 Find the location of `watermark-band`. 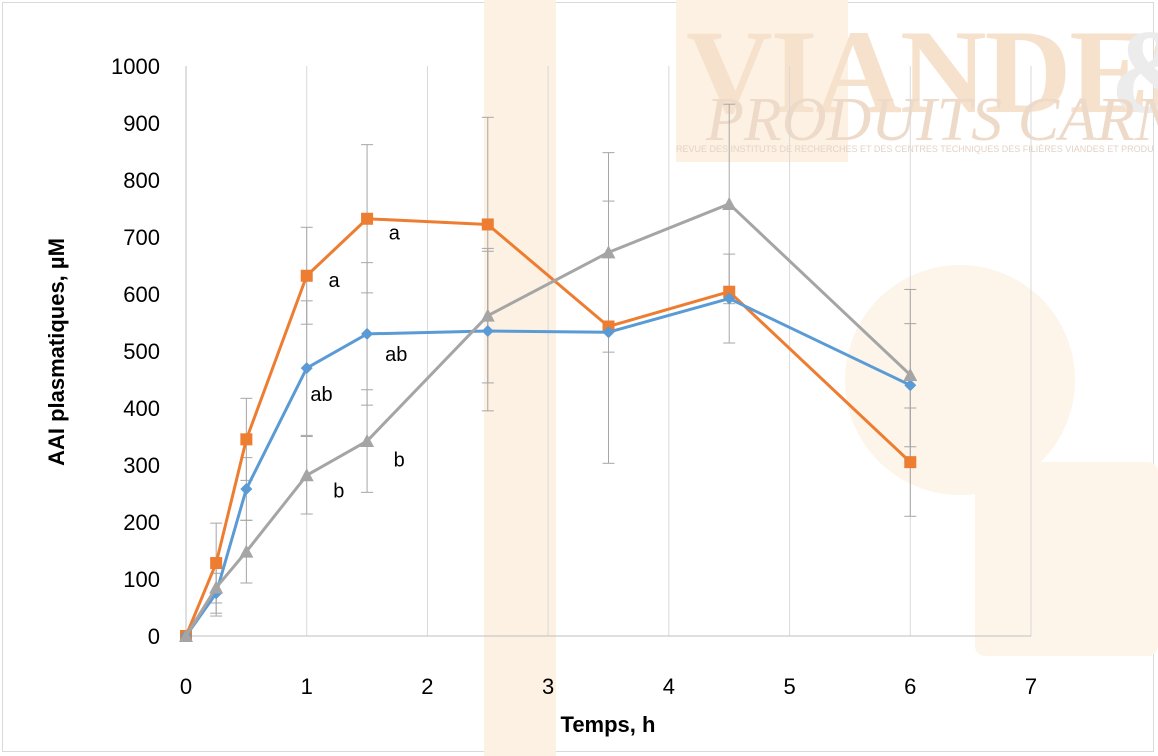

watermark-band is located at coordinates (520, 378).